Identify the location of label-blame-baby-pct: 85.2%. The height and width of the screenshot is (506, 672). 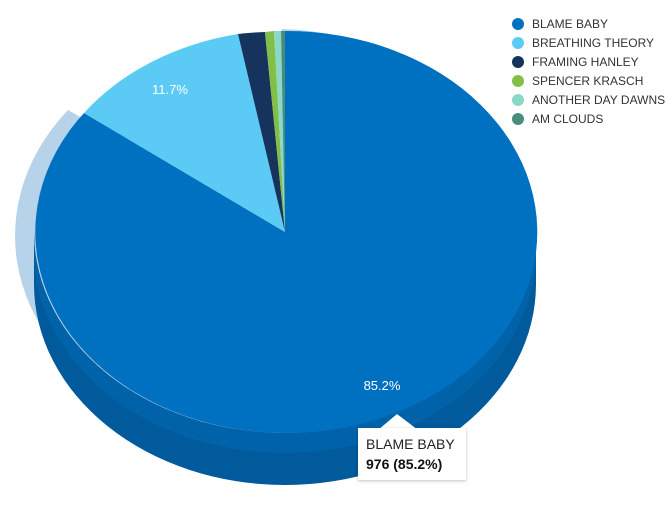
(382, 385).